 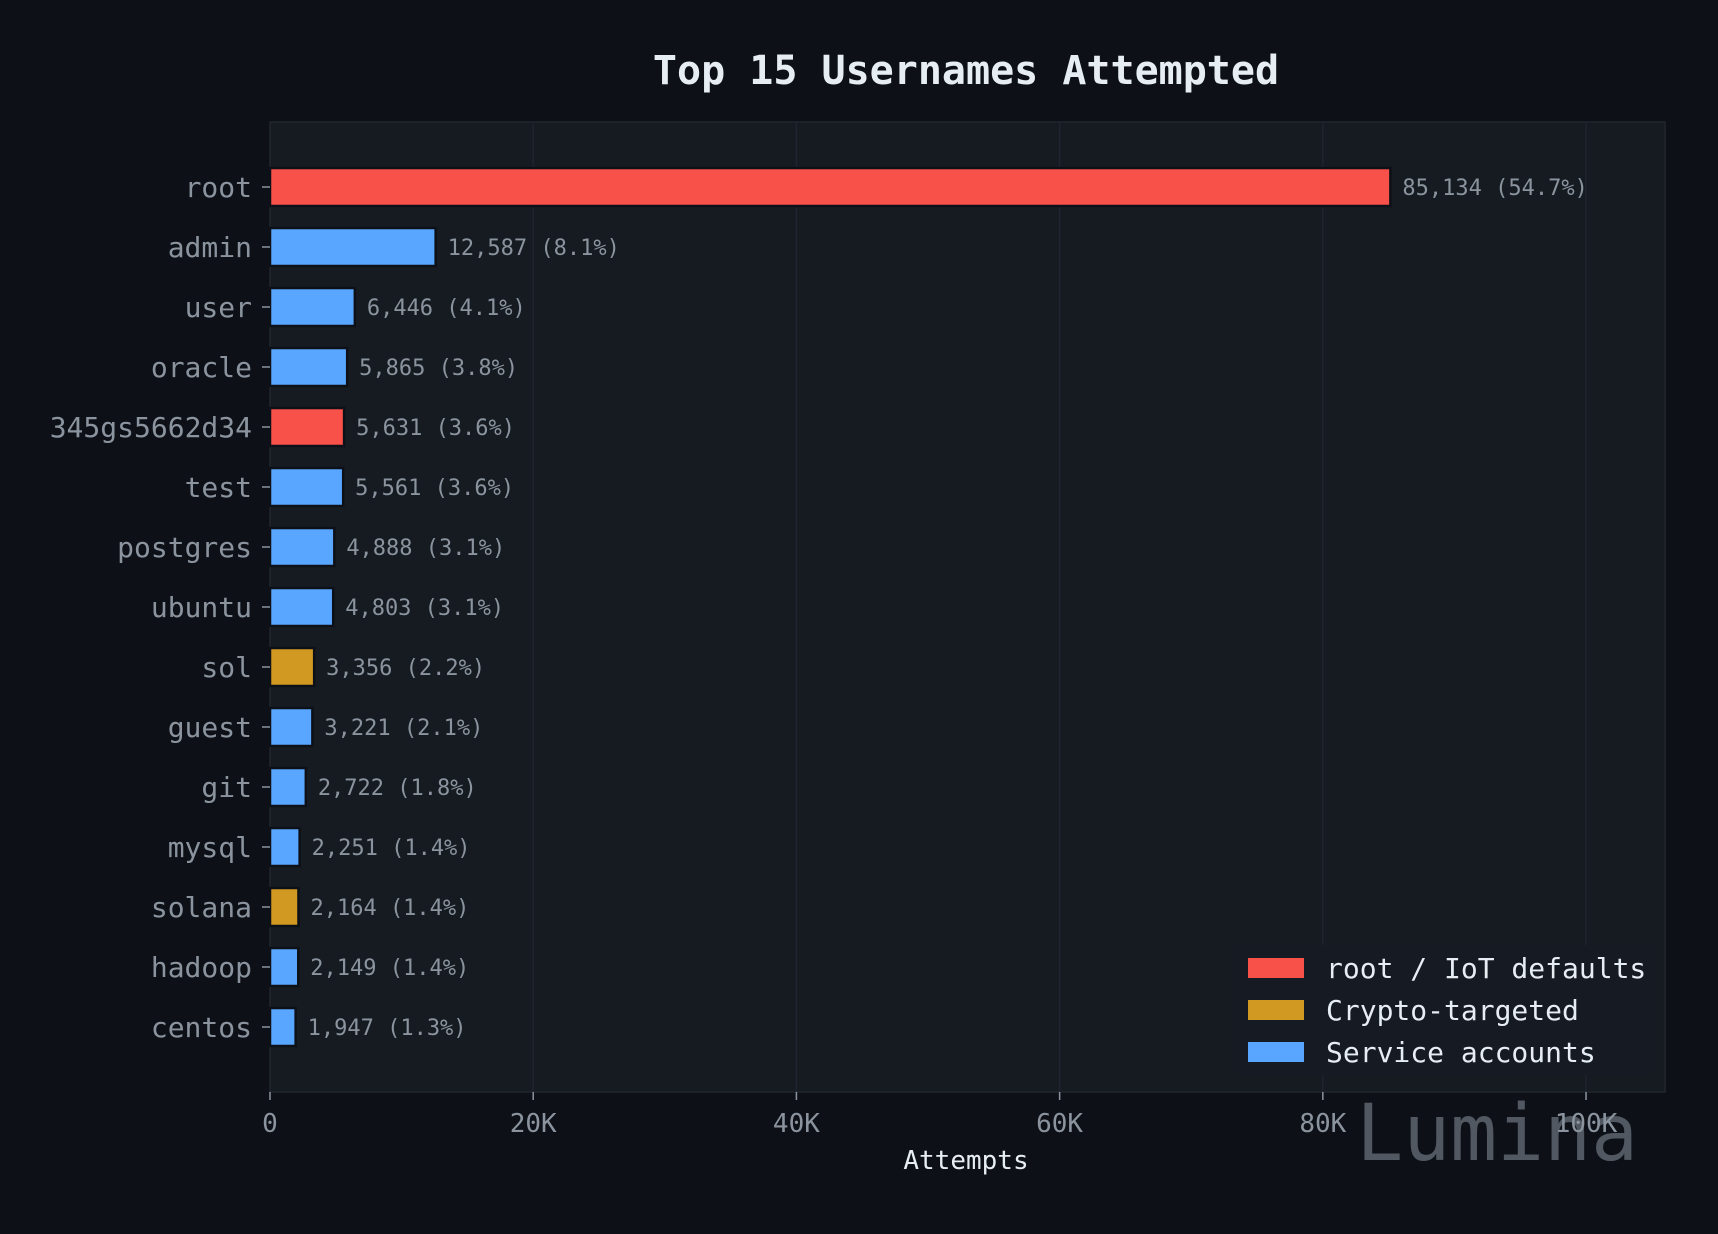 I want to click on bar-admin, so click(x=352, y=247).